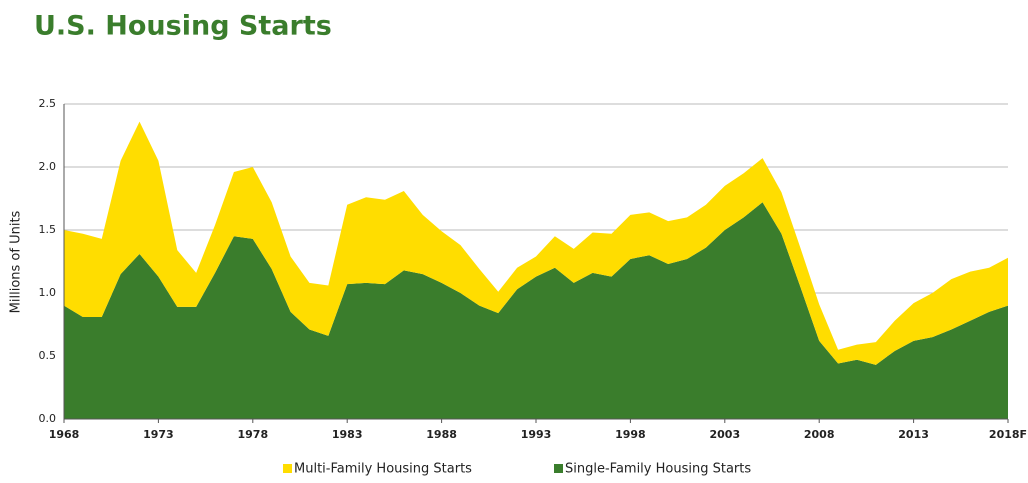  What do you see at coordinates (183, 26) in the screenshot?
I see `chart-title: U.S. Housing Starts` at bounding box center [183, 26].